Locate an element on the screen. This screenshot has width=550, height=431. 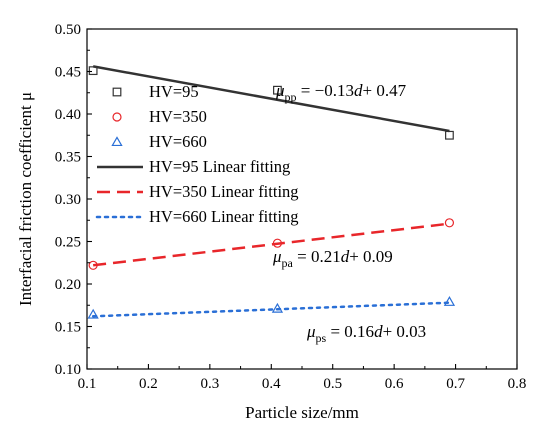
equation-part: ps is located at coordinates (321, 338).